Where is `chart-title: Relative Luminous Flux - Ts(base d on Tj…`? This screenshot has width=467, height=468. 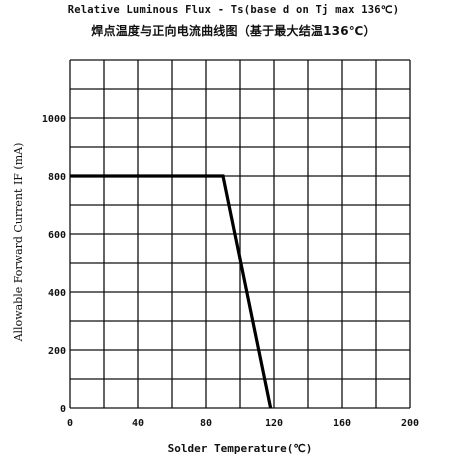
chart-title: Relative Luminous Flux - Ts(base d on Tj… is located at coordinates (233, 10).